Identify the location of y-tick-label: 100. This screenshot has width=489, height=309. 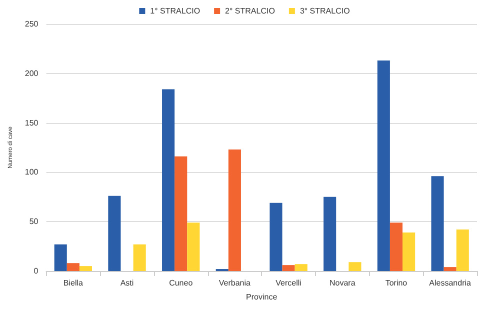
(31, 172).